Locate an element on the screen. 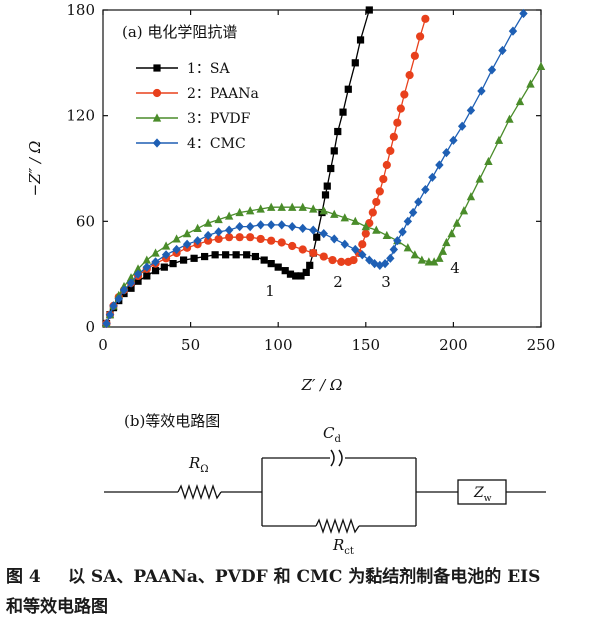 The width and height of the screenshot is (589, 634). y-tick-label: 0 is located at coordinates (90, 327).